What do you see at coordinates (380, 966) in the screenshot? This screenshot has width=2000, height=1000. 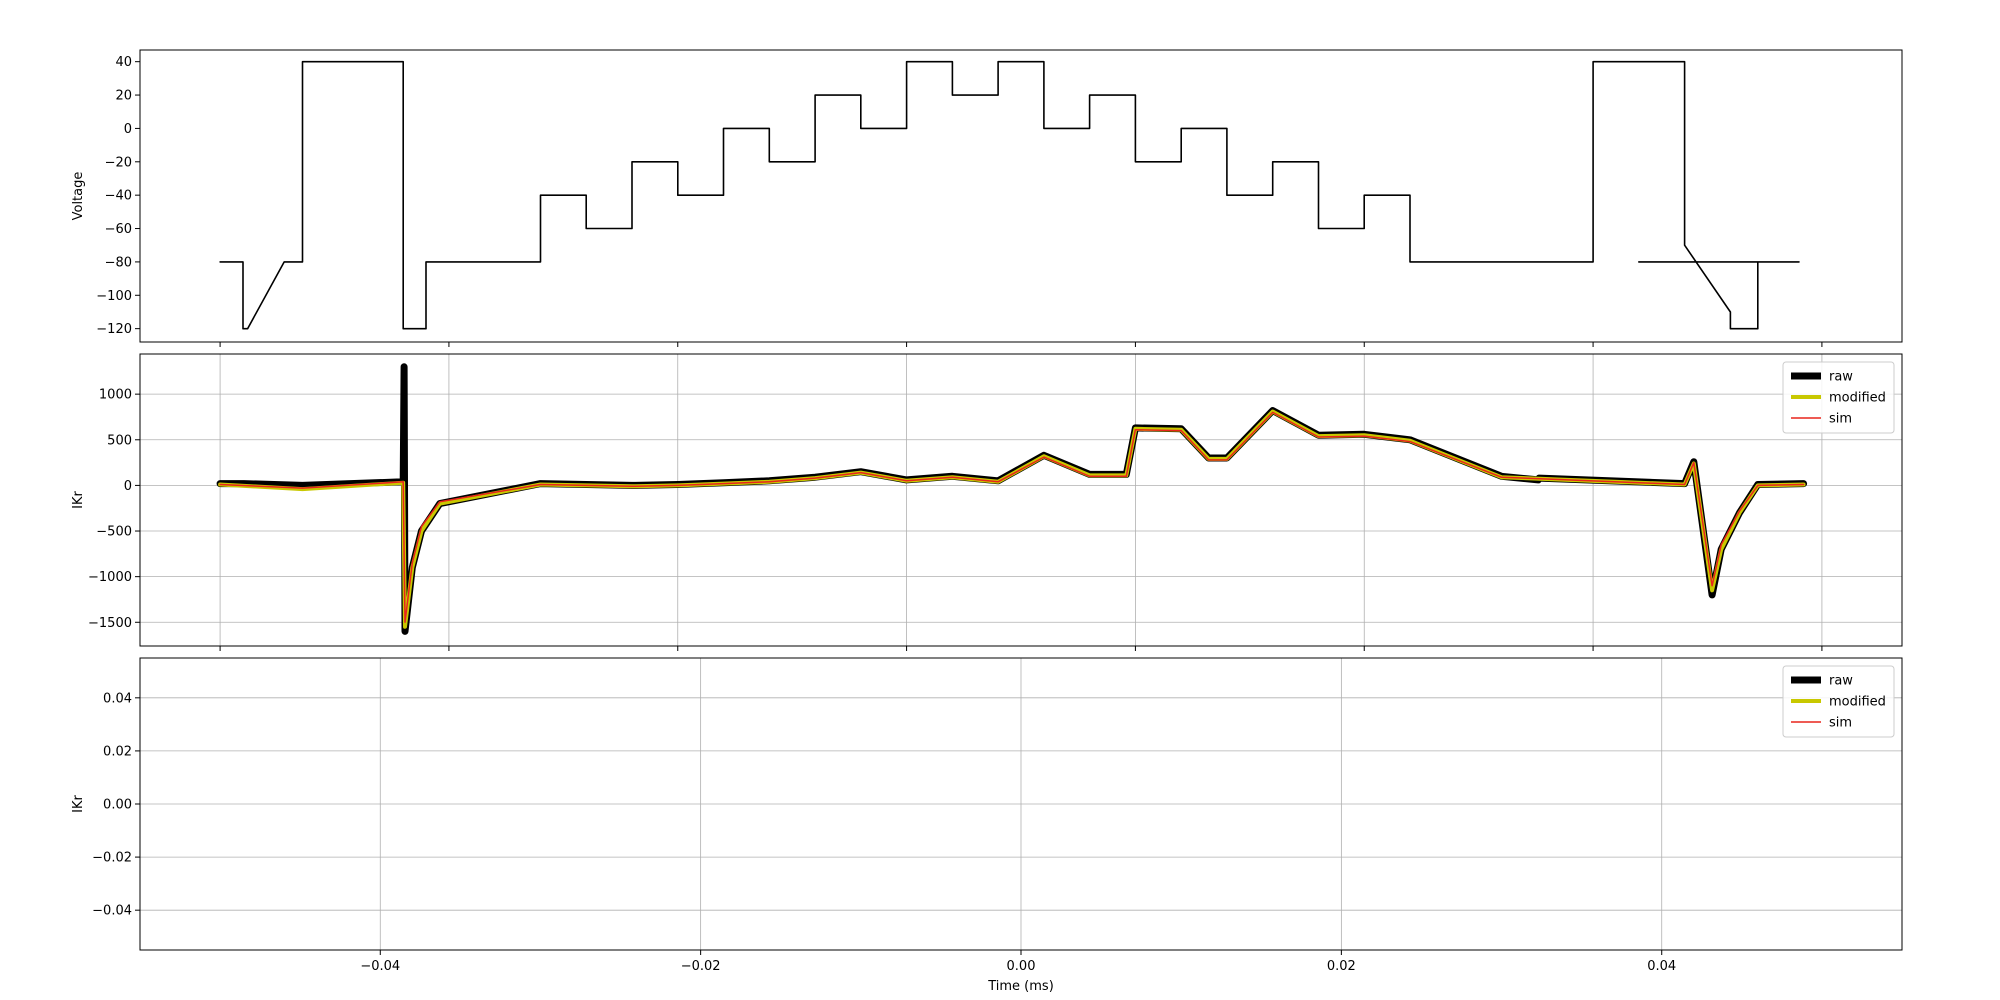 I see `x-tick-label: −0.04` at bounding box center [380, 966].